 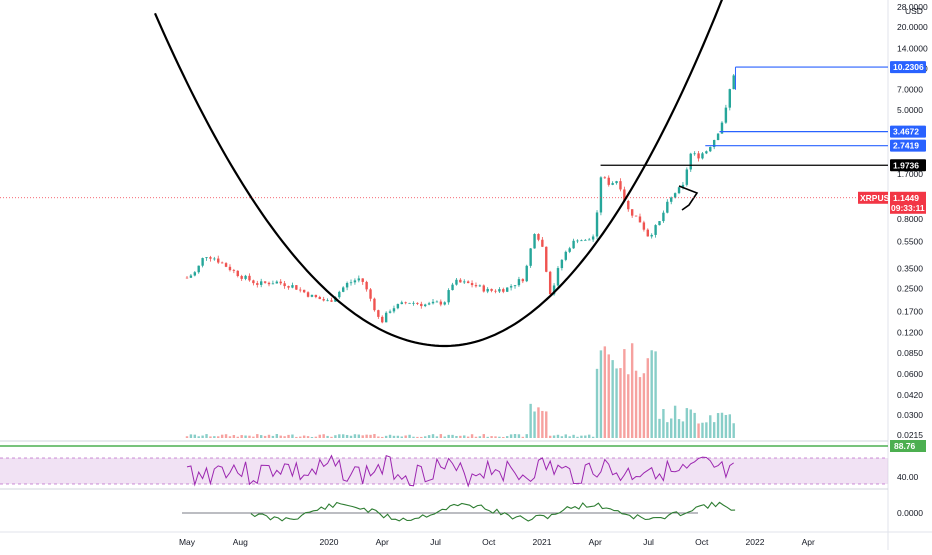 What do you see at coordinates (489, 542) in the screenshot?
I see `x-tick-5: Oct` at bounding box center [489, 542].